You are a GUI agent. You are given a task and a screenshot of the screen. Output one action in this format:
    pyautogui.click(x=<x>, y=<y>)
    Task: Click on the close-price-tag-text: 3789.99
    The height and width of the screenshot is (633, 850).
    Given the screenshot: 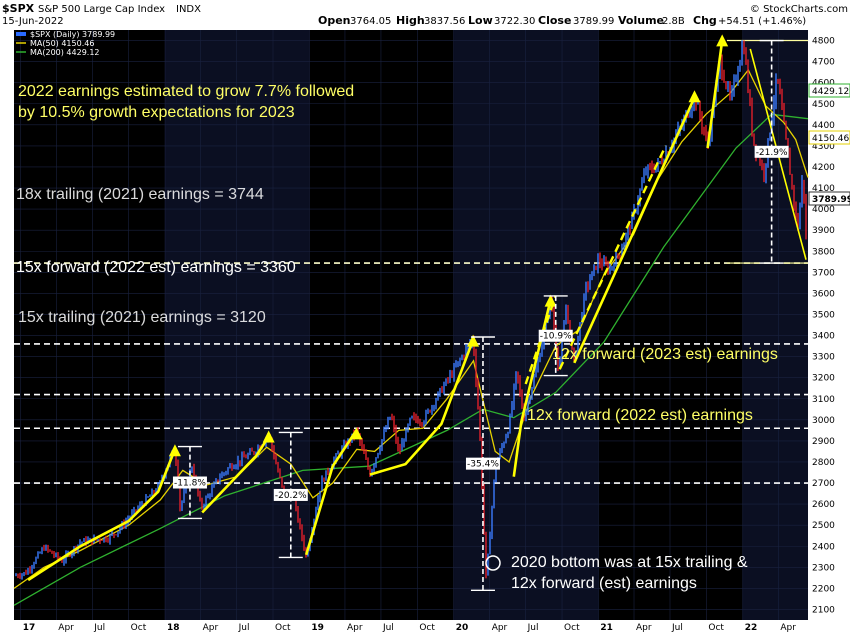 What is the action you would take?
    pyautogui.click(x=831, y=200)
    